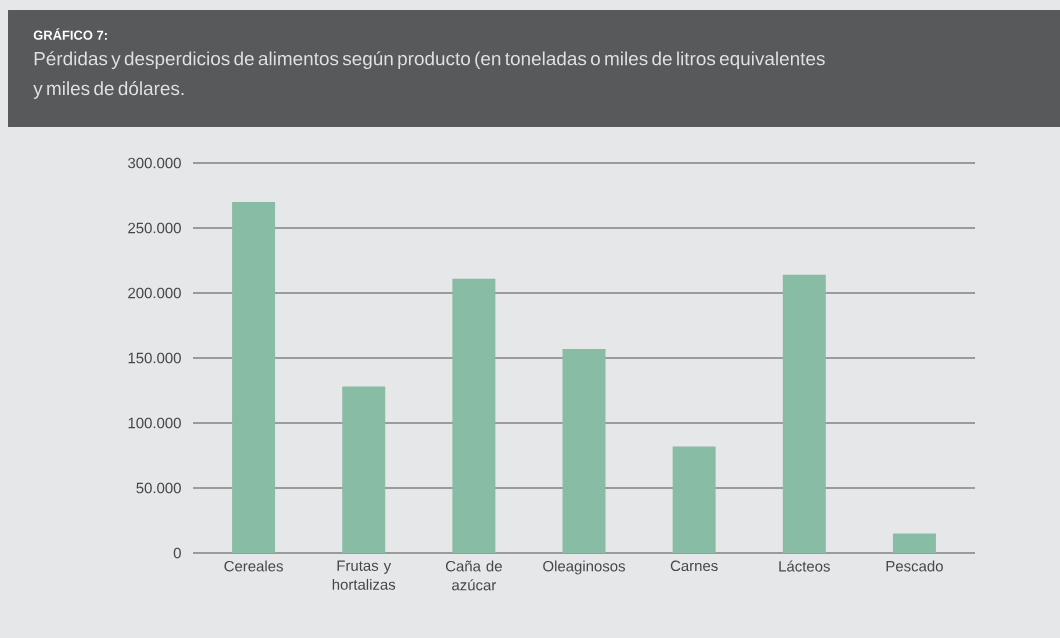 Image resolution: width=1060 pixels, height=638 pixels. What do you see at coordinates (473, 575) in the screenshot?
I see `x-tick-label: Caña de azúcar` at bounding box center [473, 575].